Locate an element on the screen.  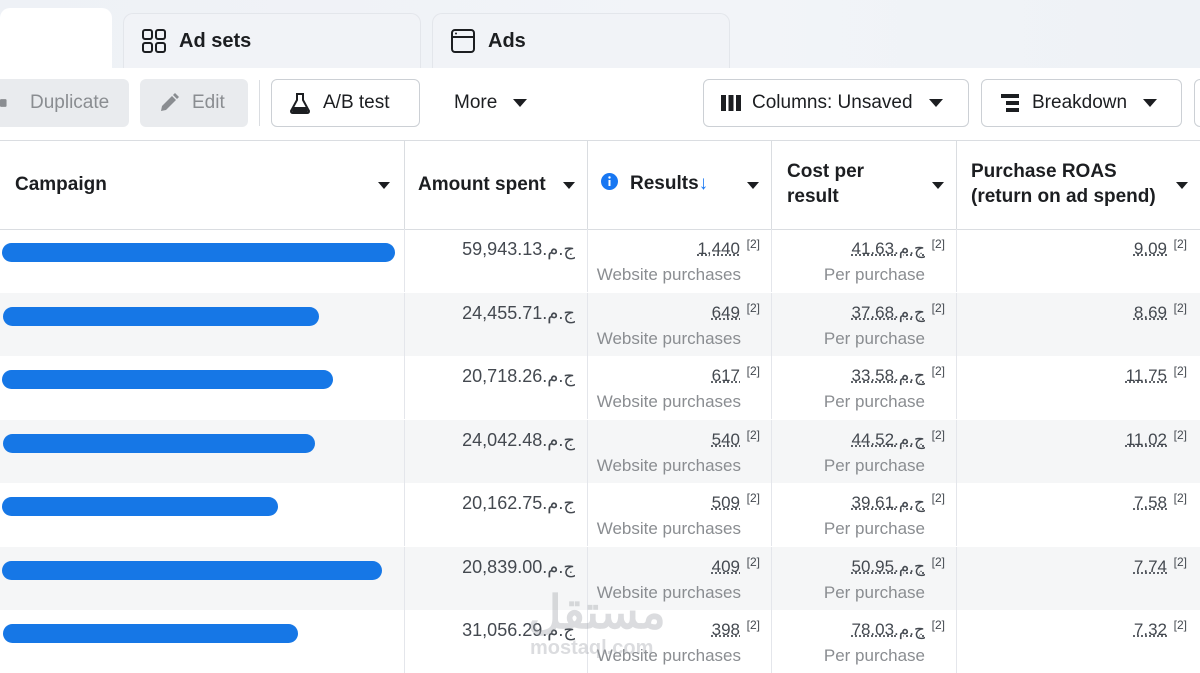
cost-per-result-value: ج.م.50.95 is located at coordinates (888, 566).